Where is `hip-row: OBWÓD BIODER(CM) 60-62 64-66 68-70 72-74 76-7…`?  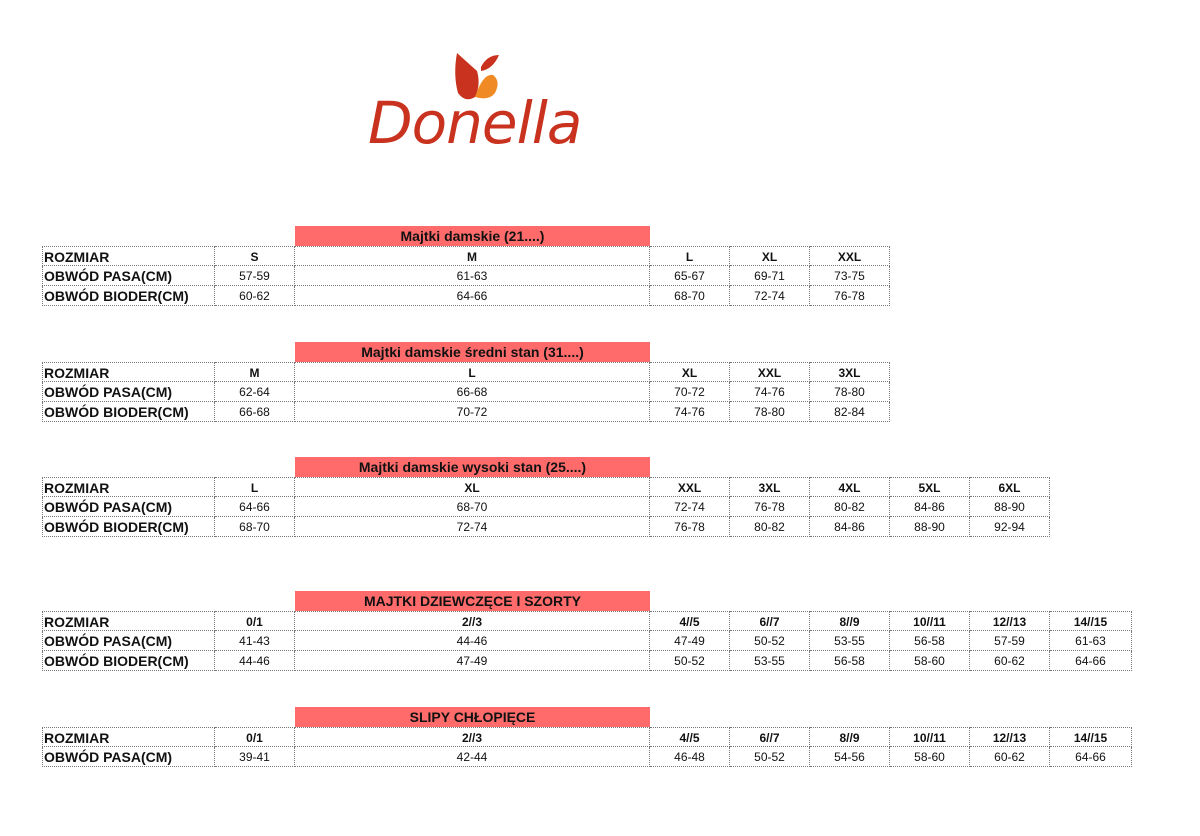 hip-row: OBWÓD BIODER(CM) 60-62 64-66 68-70 72-74 76-7… is located at coordinates (466, 296).